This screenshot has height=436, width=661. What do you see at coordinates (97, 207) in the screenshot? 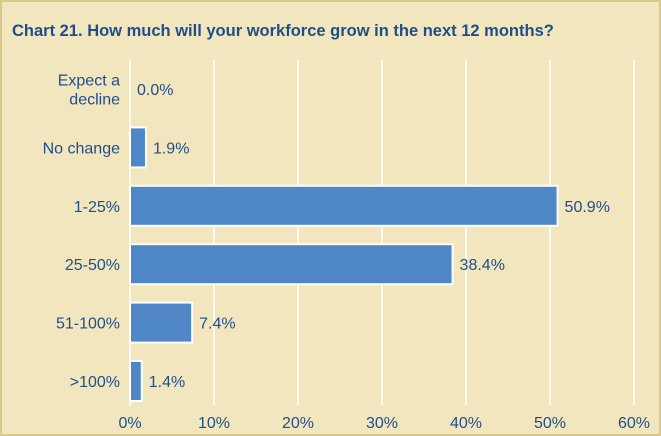
I see `category-label: 1-25%` at bounding box center [97, 207].